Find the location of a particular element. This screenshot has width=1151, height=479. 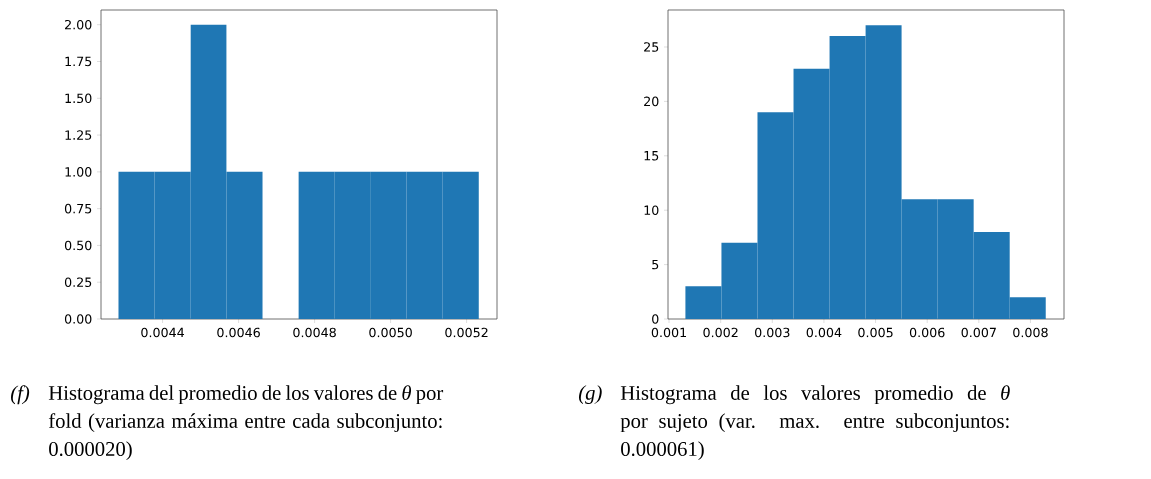

x-tick-label: 0.0050 is located at coordinates (390, 332).